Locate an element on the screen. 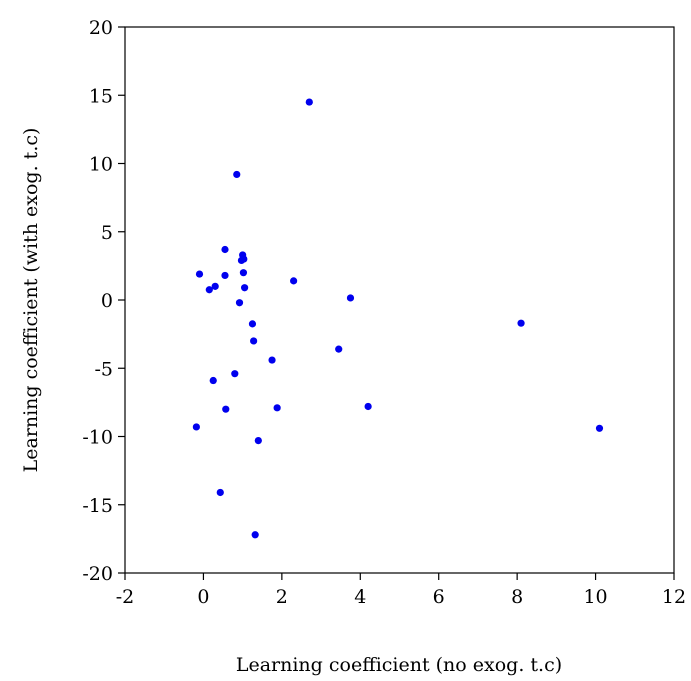 The height and width of the screenshot is (681, 691). y-tick-label: -5 is located at coordinates (103, 369).